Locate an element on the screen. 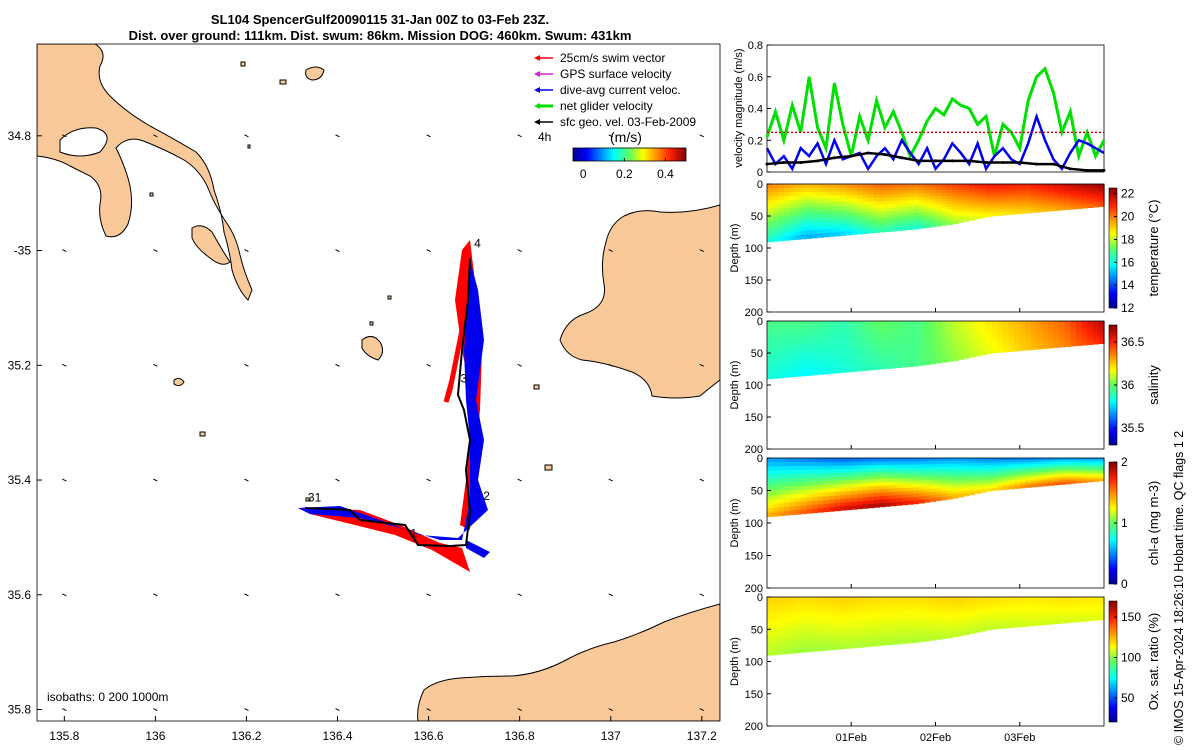 The width and height of the screenshot is (1200, 750). velocity-series-point is located at coordinates (1070, 169).